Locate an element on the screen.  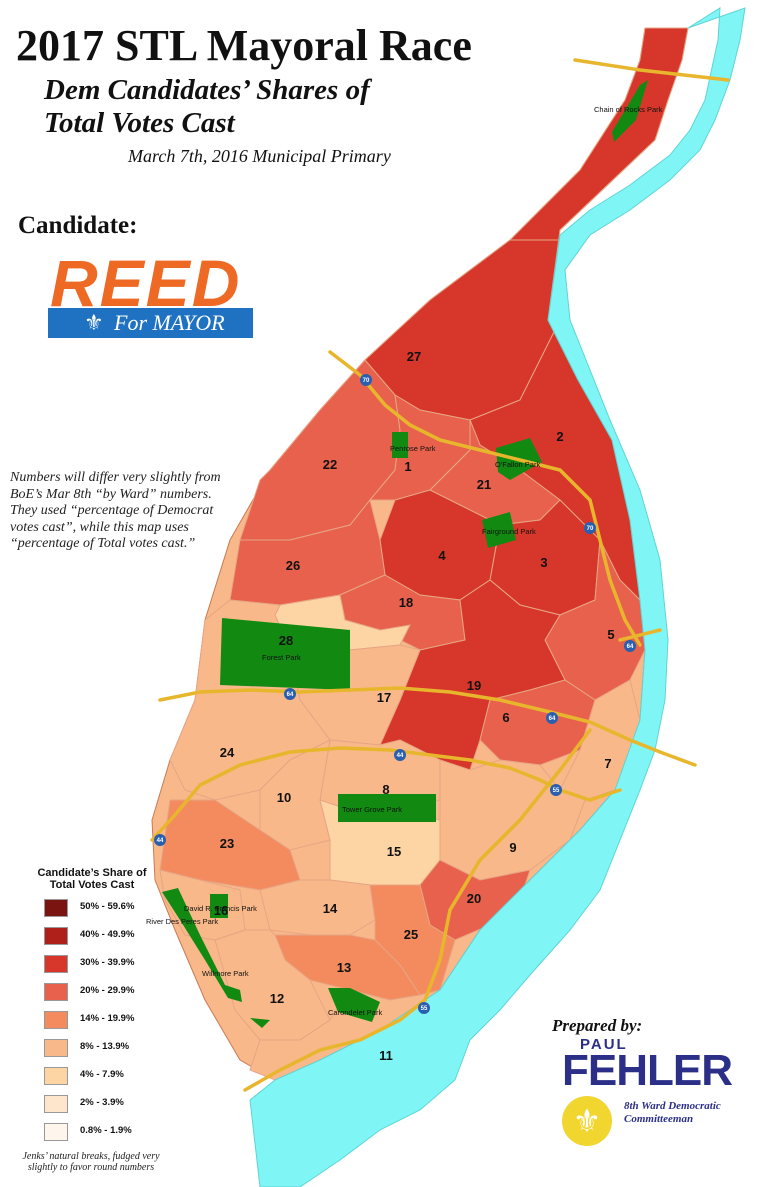
park-label-carondelet: Carondelet Park is located at coordinates (355, 1012).